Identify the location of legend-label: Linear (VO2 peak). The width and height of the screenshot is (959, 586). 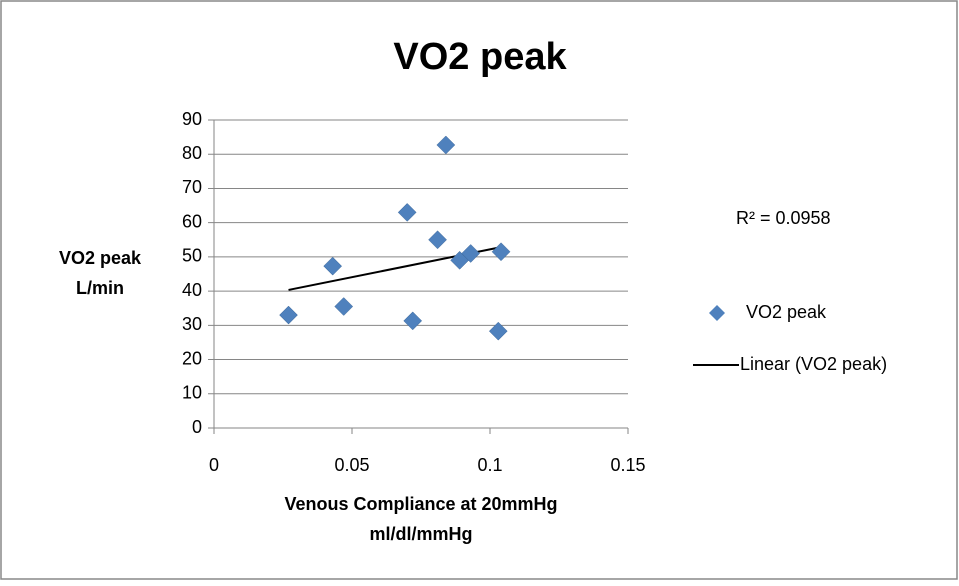
(813, 364).